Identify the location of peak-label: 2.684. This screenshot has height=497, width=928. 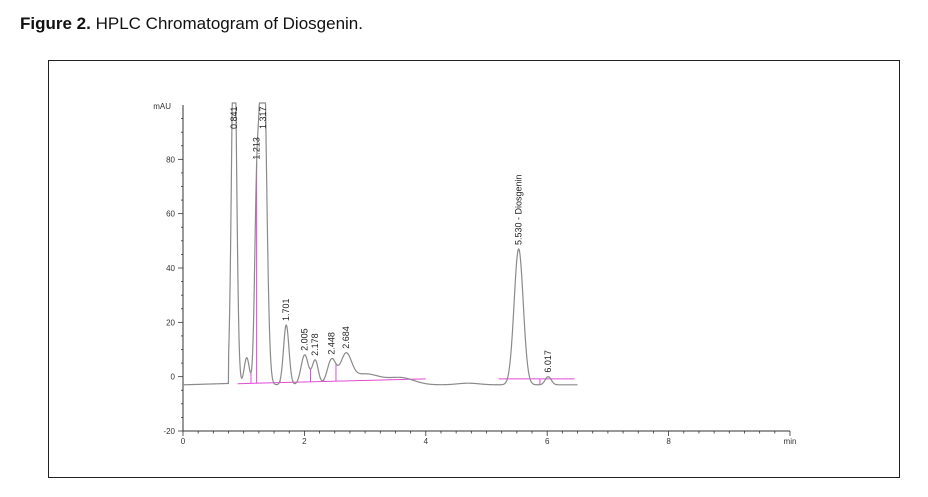
(346, 337).